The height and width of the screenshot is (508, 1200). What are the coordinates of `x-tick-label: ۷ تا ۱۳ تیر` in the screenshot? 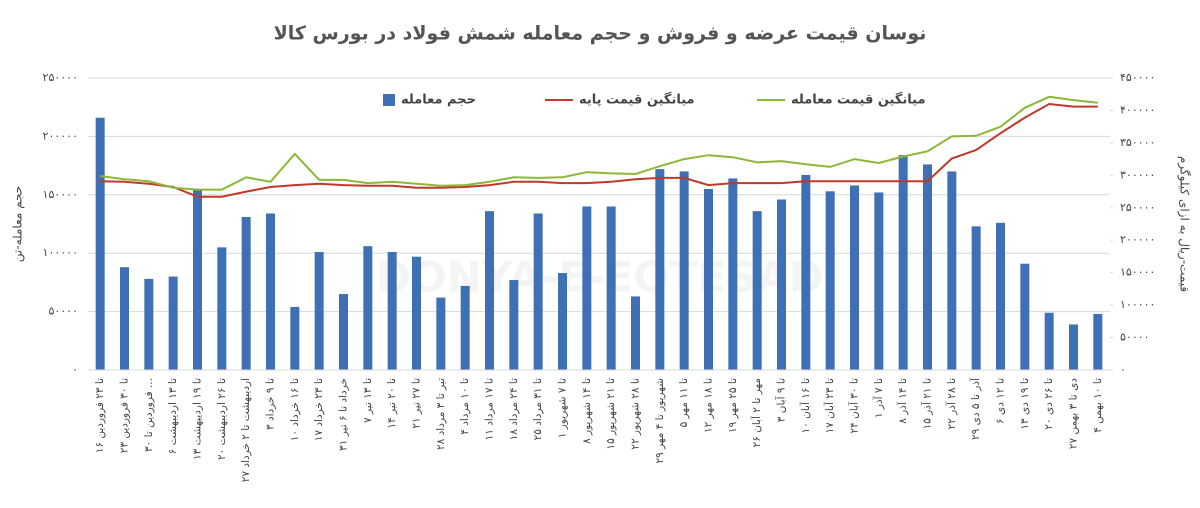 It's located at (368, 400).